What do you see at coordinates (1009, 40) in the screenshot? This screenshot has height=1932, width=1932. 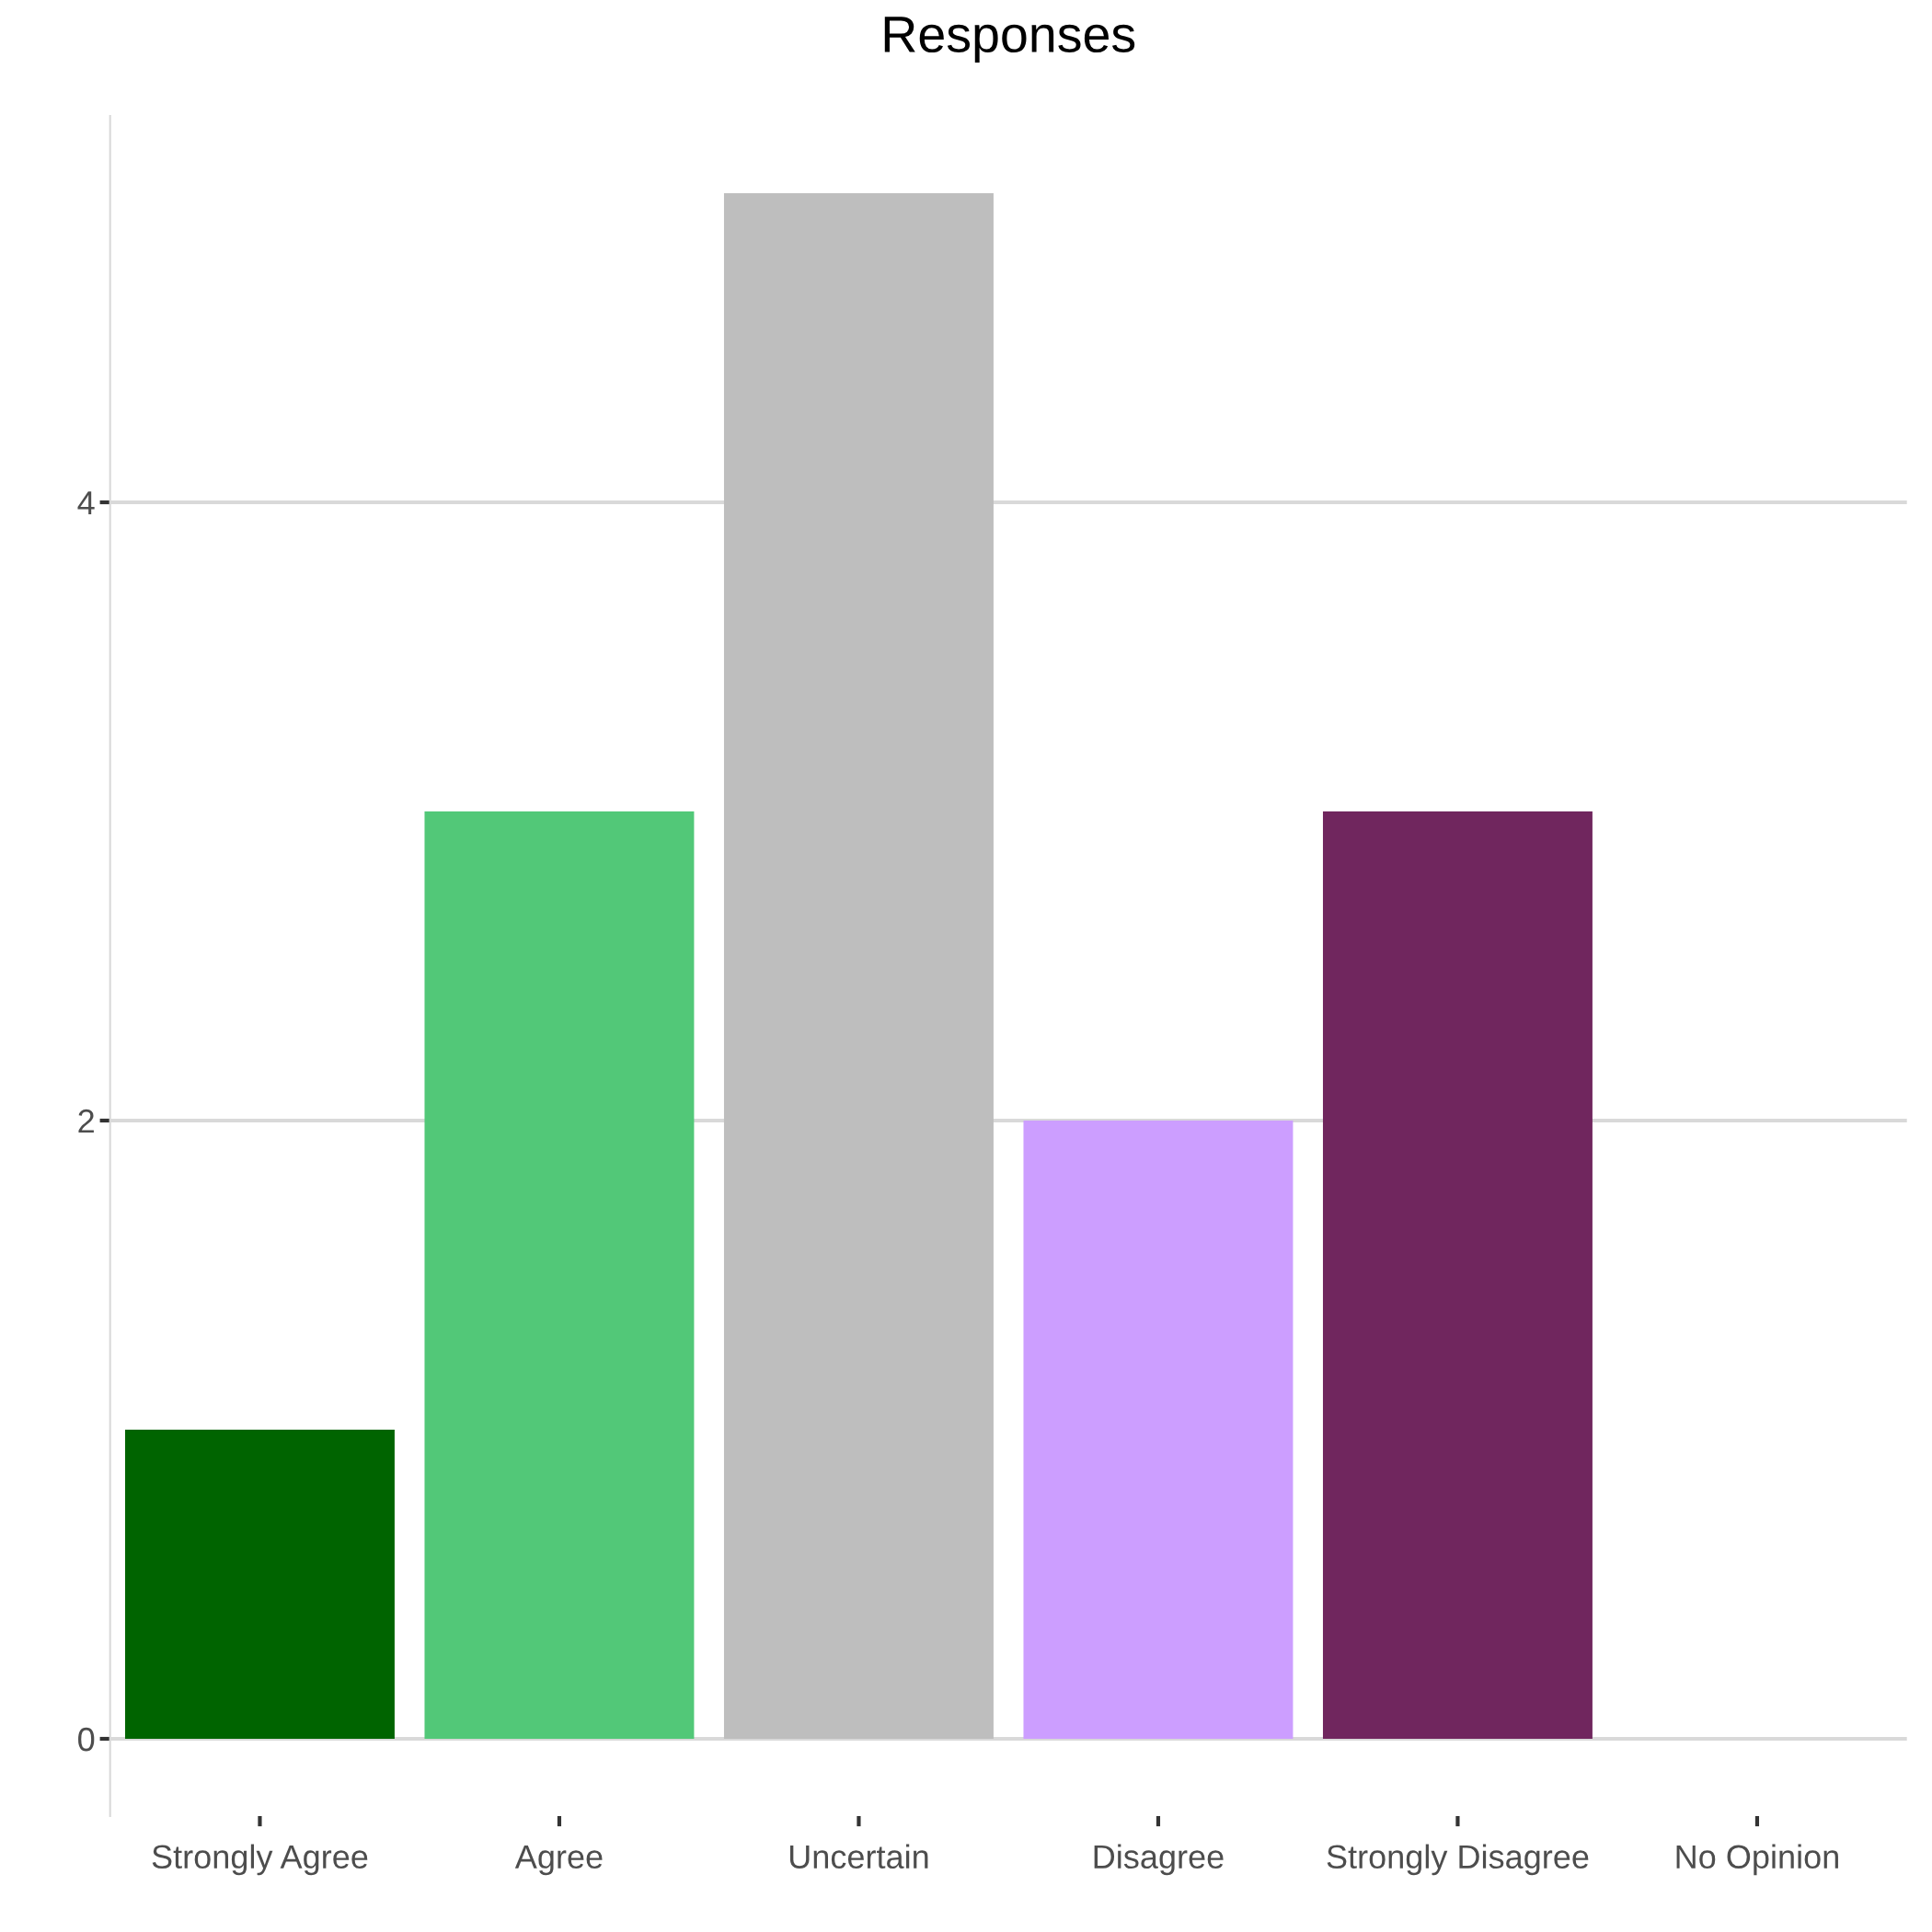 I see `chart-title: Responses` at bounding box center [1009, 40].